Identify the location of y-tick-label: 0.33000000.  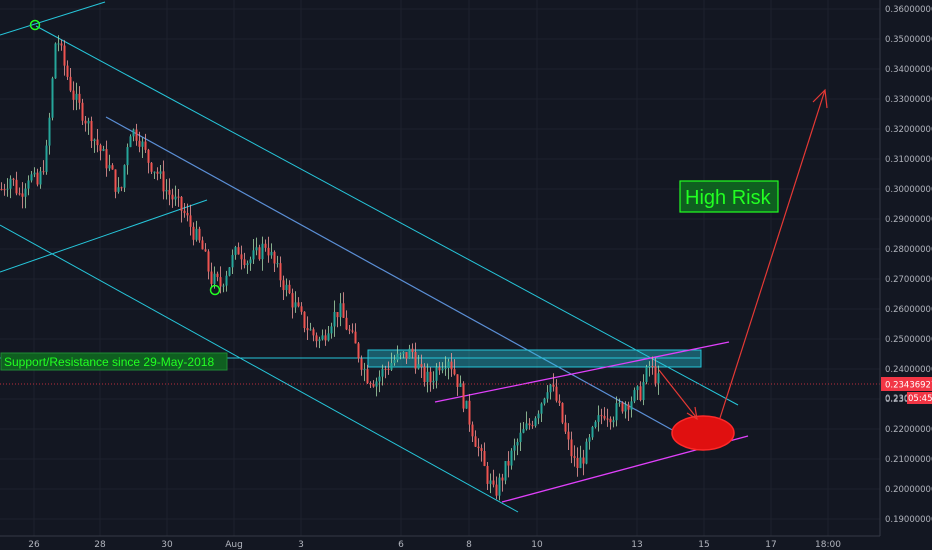
(908, 100).